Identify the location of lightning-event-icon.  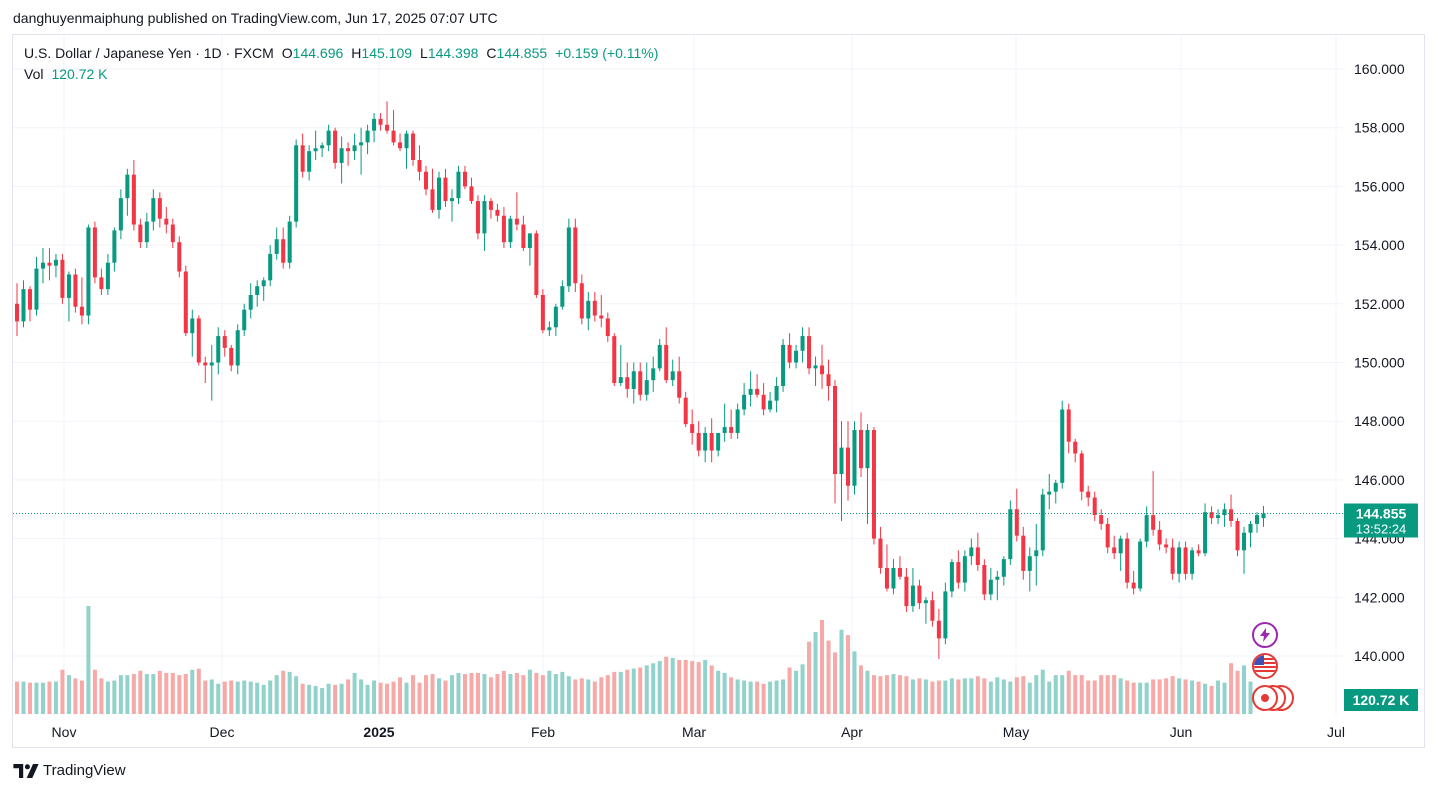
(1265, 635).